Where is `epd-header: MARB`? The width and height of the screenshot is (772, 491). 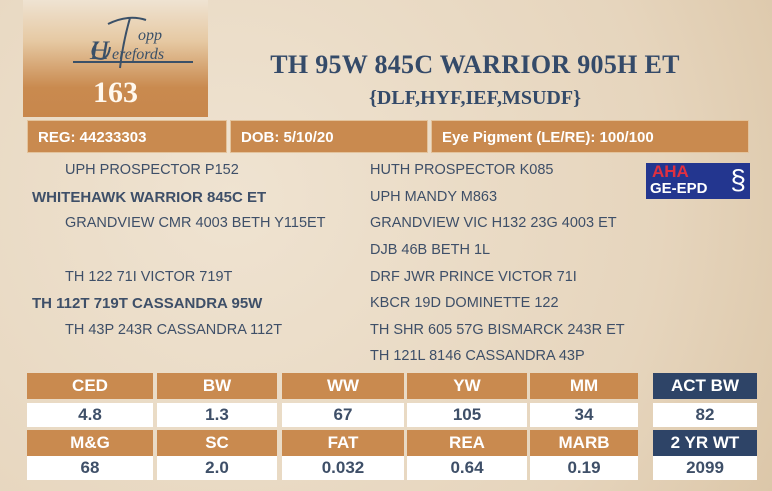
epd-header: MARB is located at coordinates (584, 443).